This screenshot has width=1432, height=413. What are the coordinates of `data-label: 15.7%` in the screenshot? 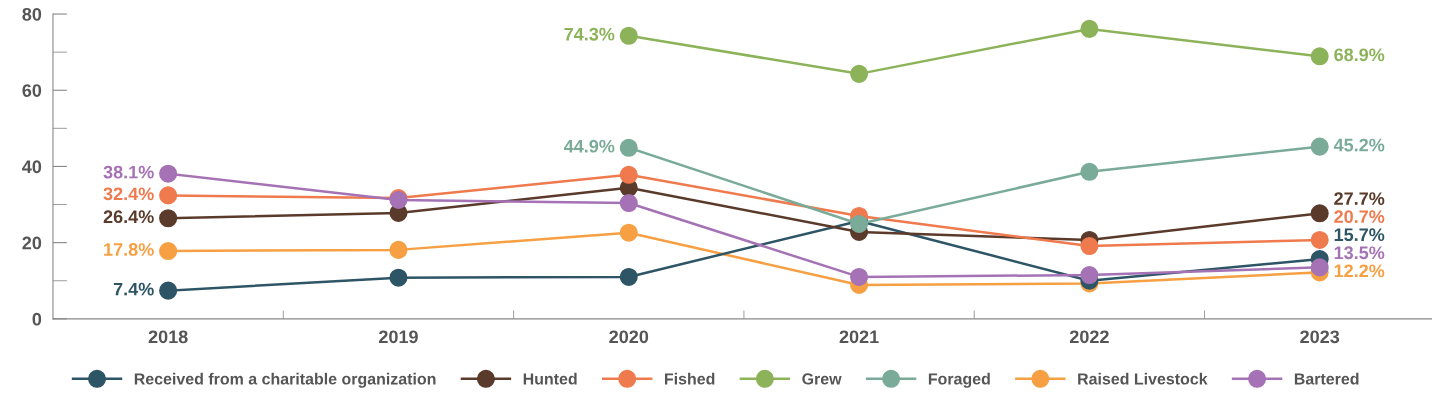 It's located at (1359, 235).